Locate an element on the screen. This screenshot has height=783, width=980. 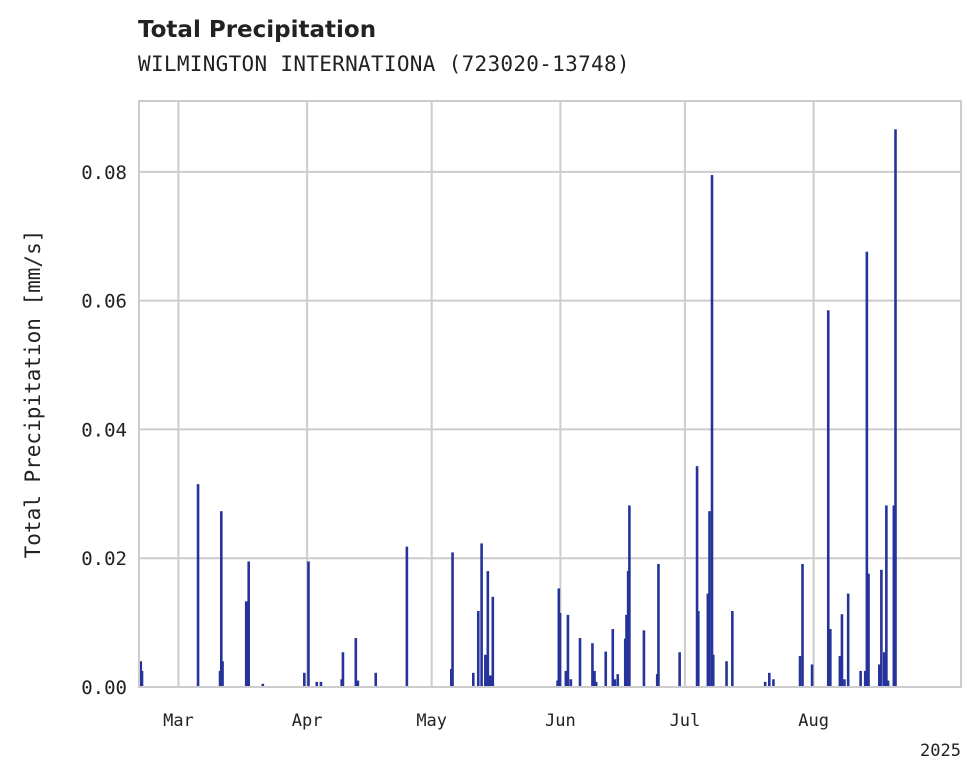
x-tick-label: Apr is located at coordinates (307, 721).